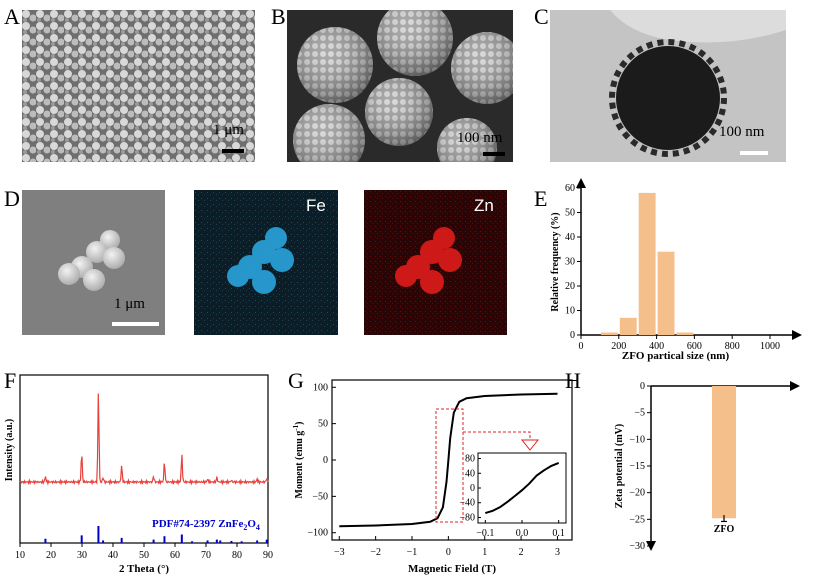 The image size is (814, 579). What do you see at coordinates (485, 533) in the screenshot?
I see `g-inset-xtick-label-0: −0.1` at bounding box center [485, 533].